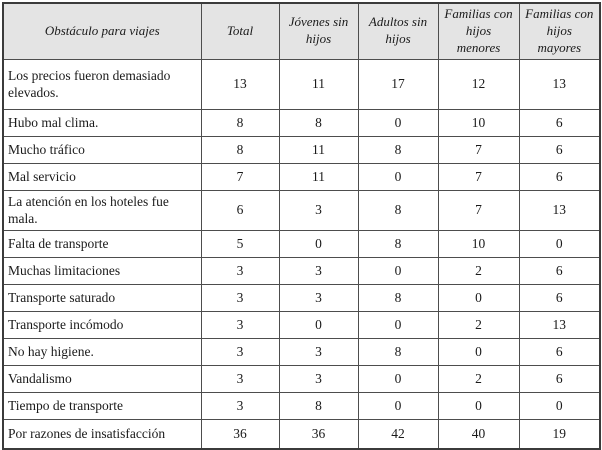 Image resolution: width=602 pixels, height=450 pixels. Describe the element at coordinates (240, 31) in the screenshot. I see `column-header-total: Total` at that location.